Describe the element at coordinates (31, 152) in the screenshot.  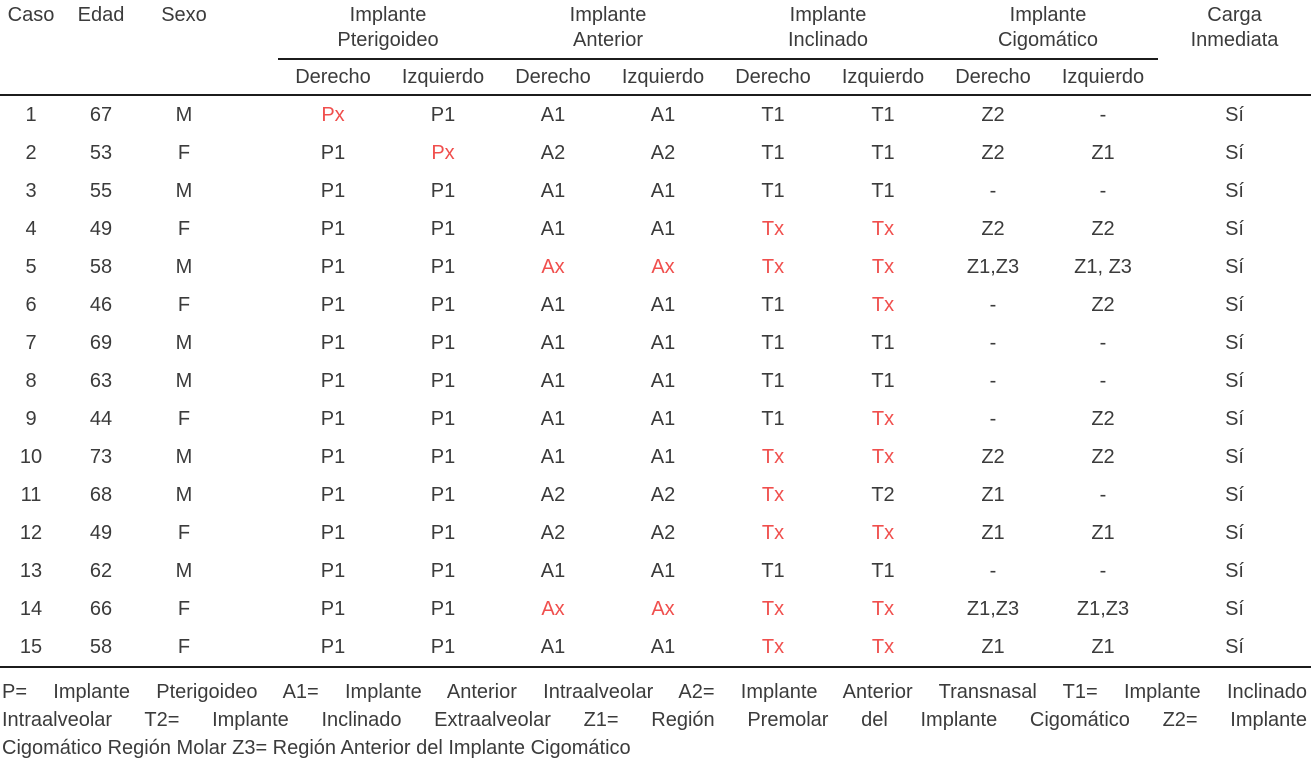
I see `cell-caso: 2` at that location.